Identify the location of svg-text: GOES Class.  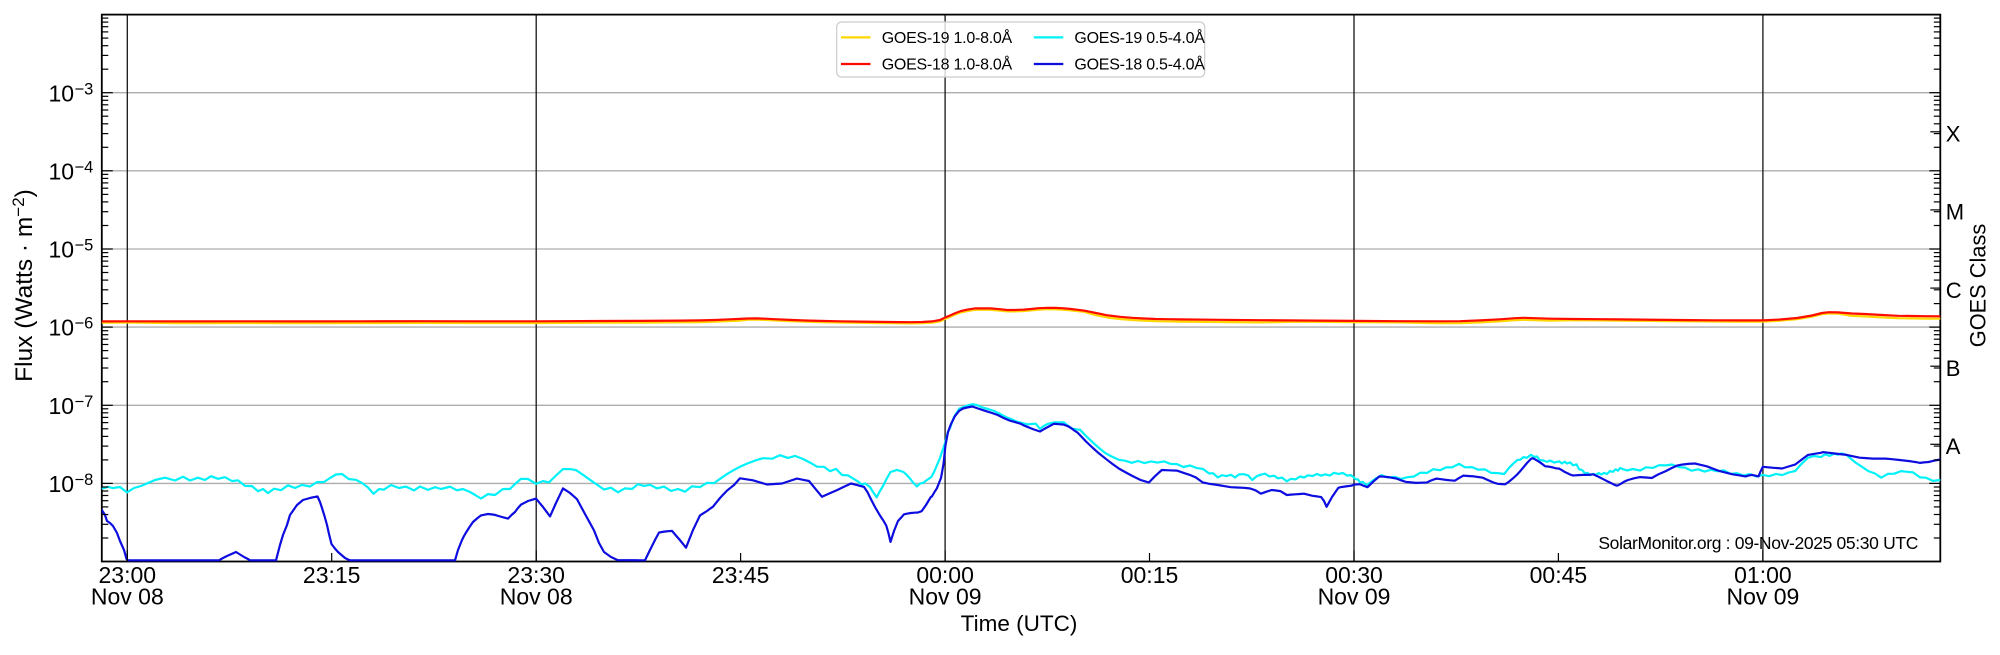
(1978, 286).